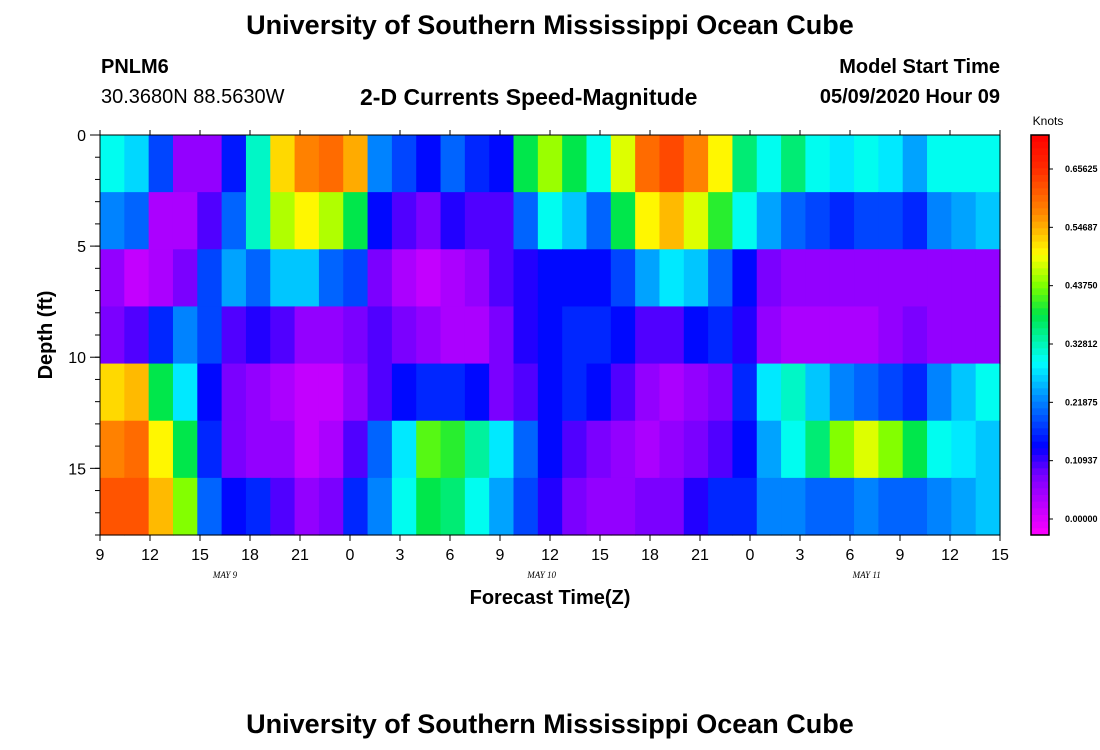 The width and height of the screenshot is (1100, 750). Describe the element at coordinates (1081, 286) in the screenshot. I see `colorbar-tick-label: 0.43750` at that location.